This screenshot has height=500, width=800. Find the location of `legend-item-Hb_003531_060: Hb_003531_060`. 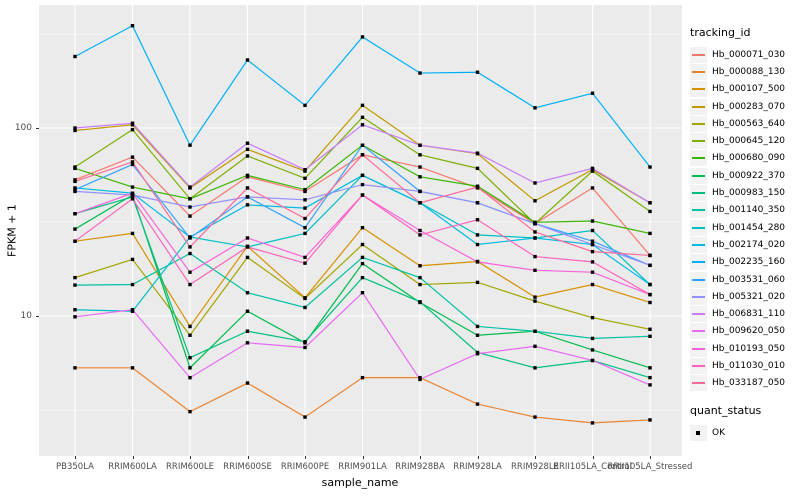

legend-item-Hb_003531_060: Hb_003531_060 is located at coordinates (745, 279).